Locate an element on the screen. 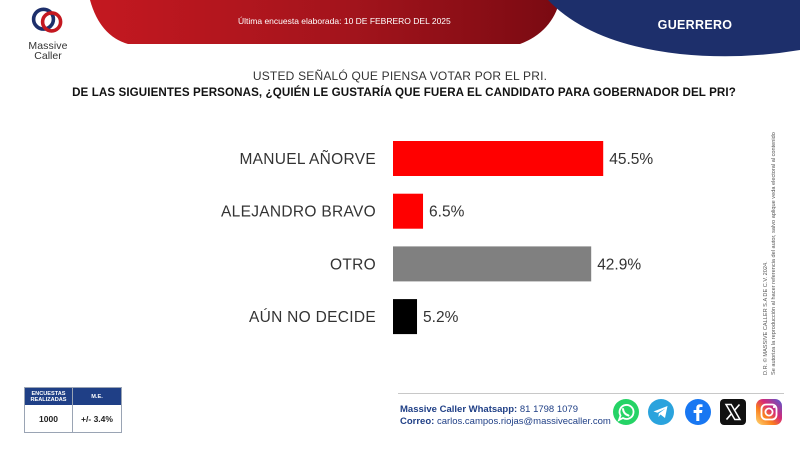 This screenshot has width=800, height=450. social-icons is located at coordinates (699, 413).